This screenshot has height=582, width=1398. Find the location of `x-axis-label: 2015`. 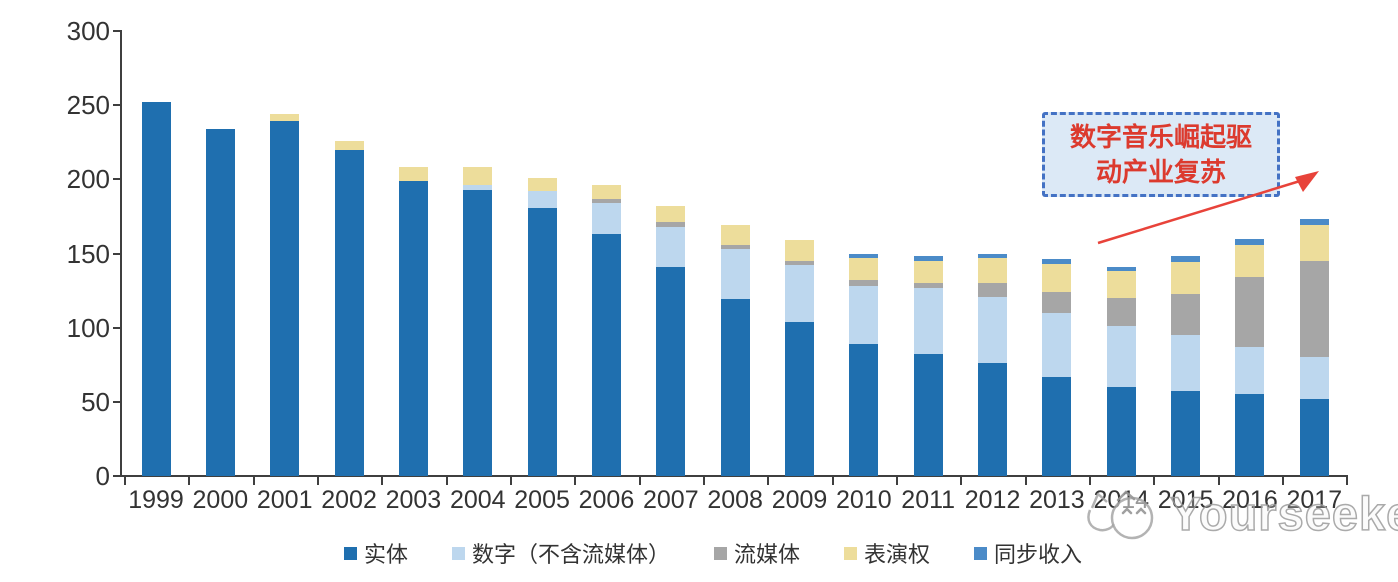

x-axis-label: 2015 is located at coordinates (1185, 500).